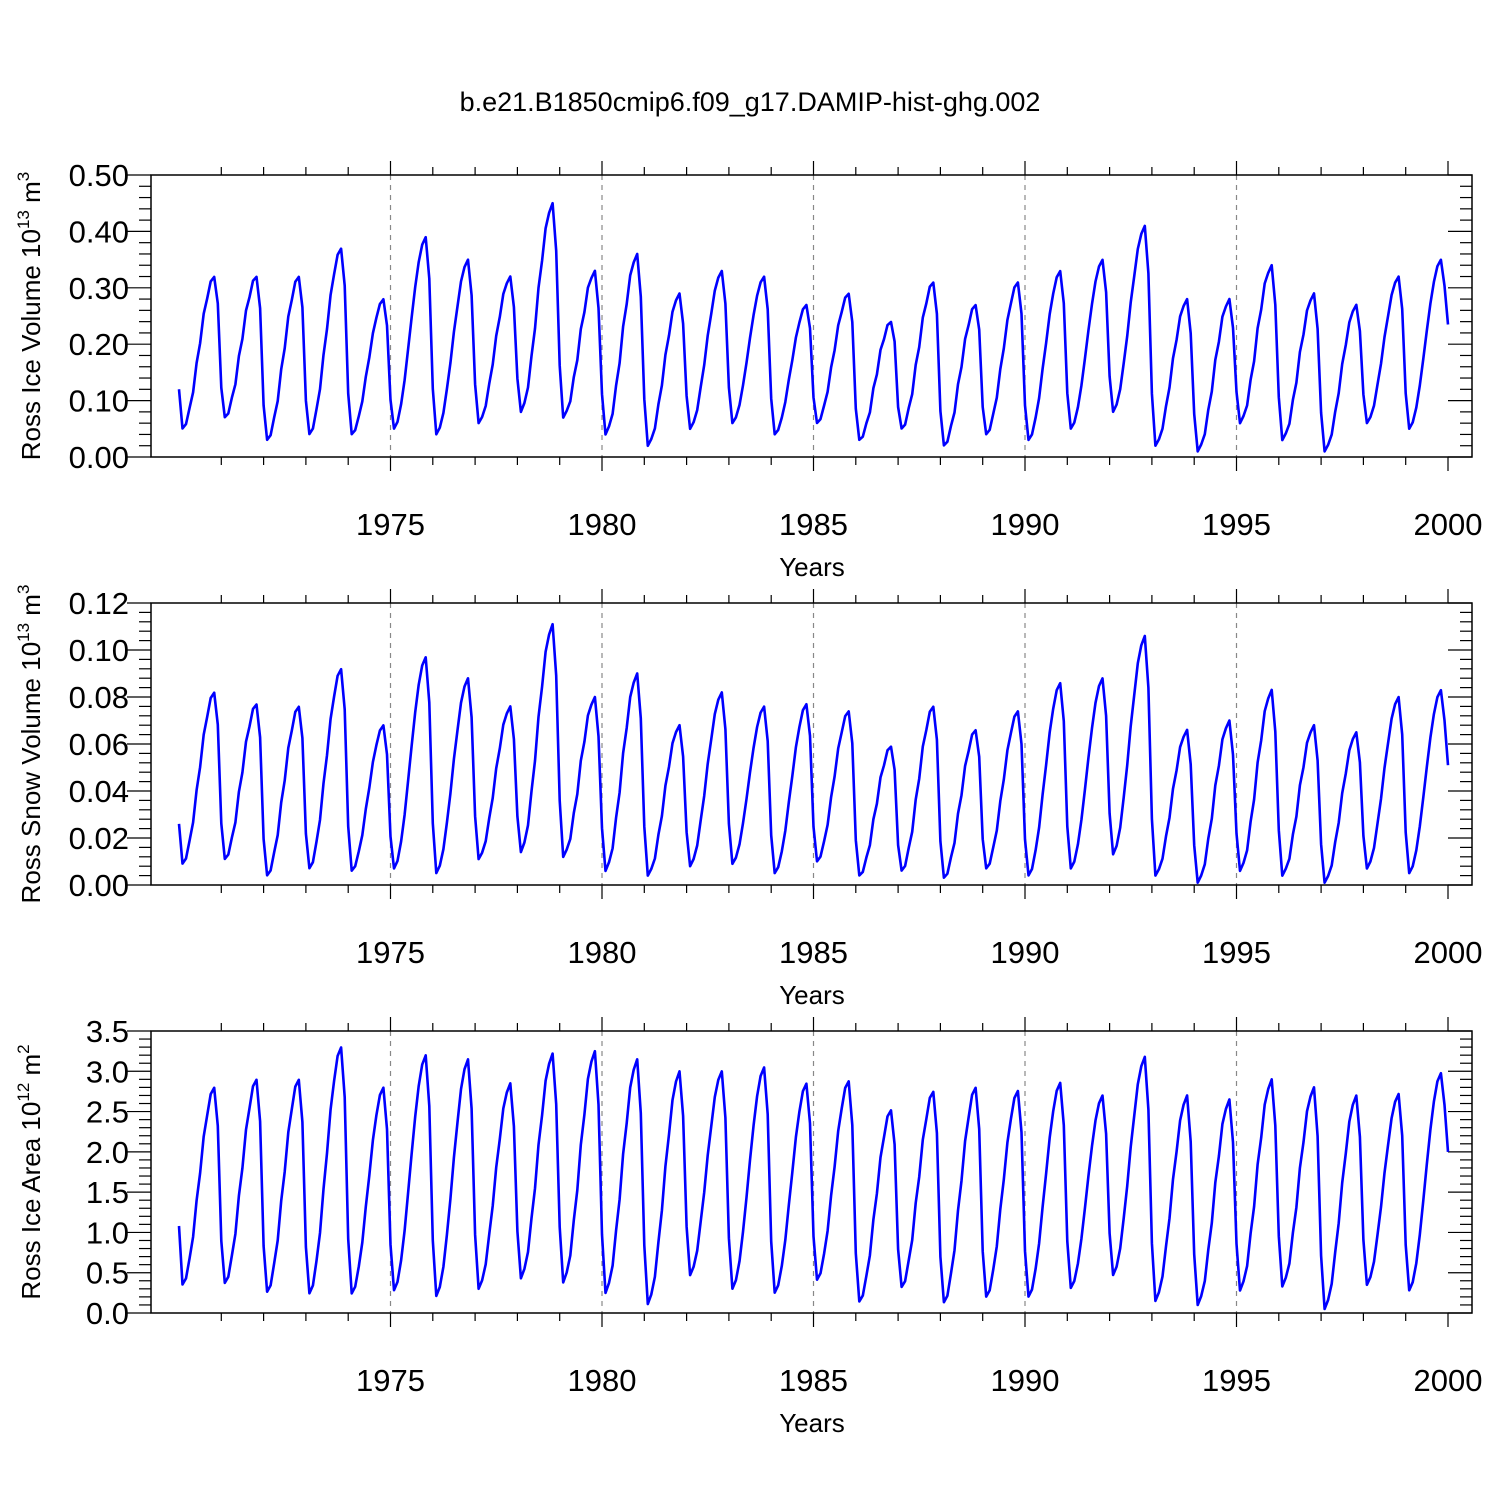 This screenshot has width=1500, height=1505. What do you see at coordinates (99, 231) in the screenshot?
I see `y-tick-label: 0.40` at bounding box center [99, 231].